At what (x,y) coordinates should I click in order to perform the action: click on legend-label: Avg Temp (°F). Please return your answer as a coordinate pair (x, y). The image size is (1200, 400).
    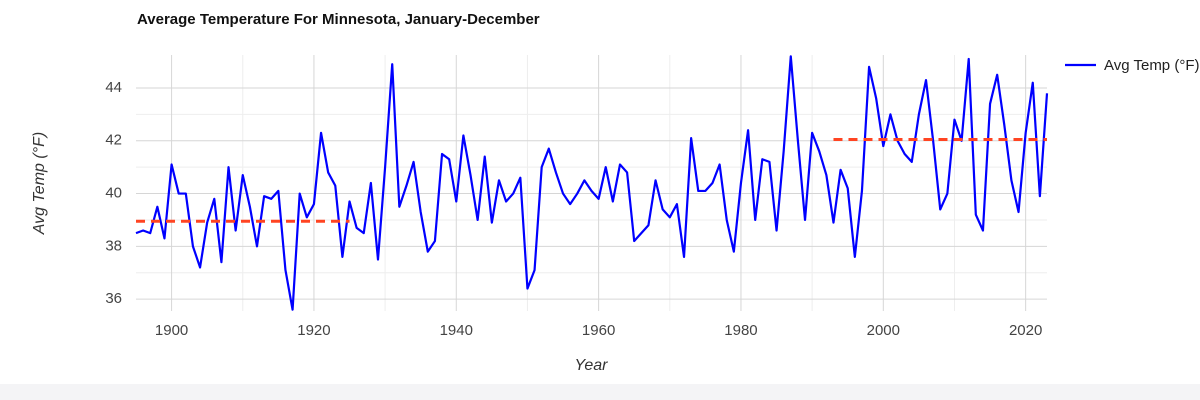
    Looking at the image, I should click on (1152, 65).